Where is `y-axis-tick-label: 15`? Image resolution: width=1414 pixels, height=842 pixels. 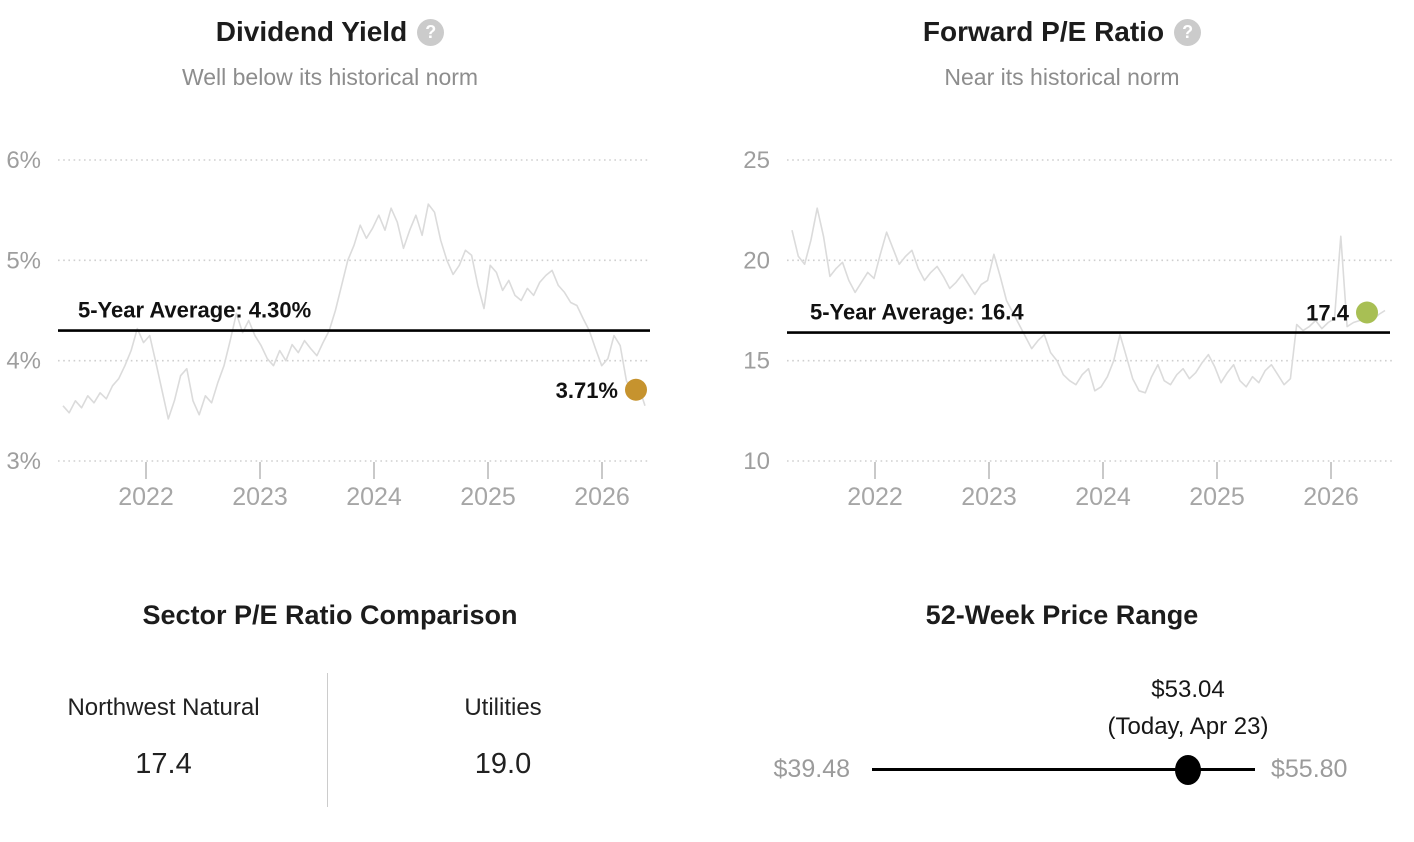 y-axis-tick-label: 15 is located at coordinates (756, 361).